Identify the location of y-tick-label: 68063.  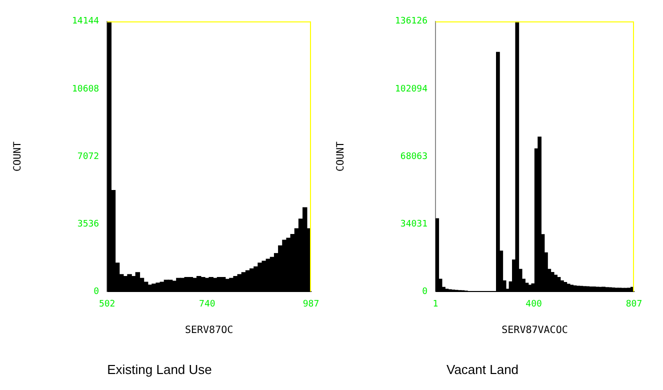
(414, 157).